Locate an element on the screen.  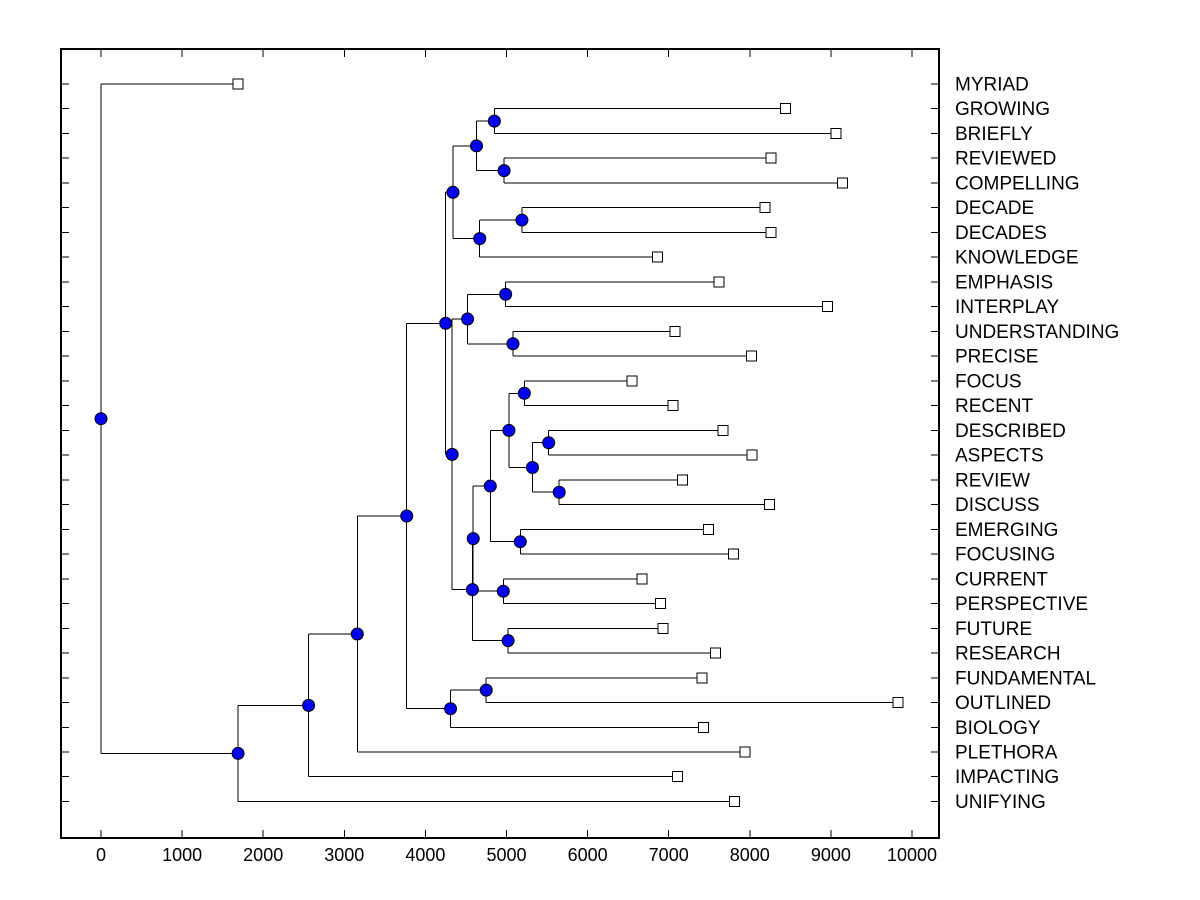
x-axis-tick-label: 9000 is located at coordinates (831, 855).